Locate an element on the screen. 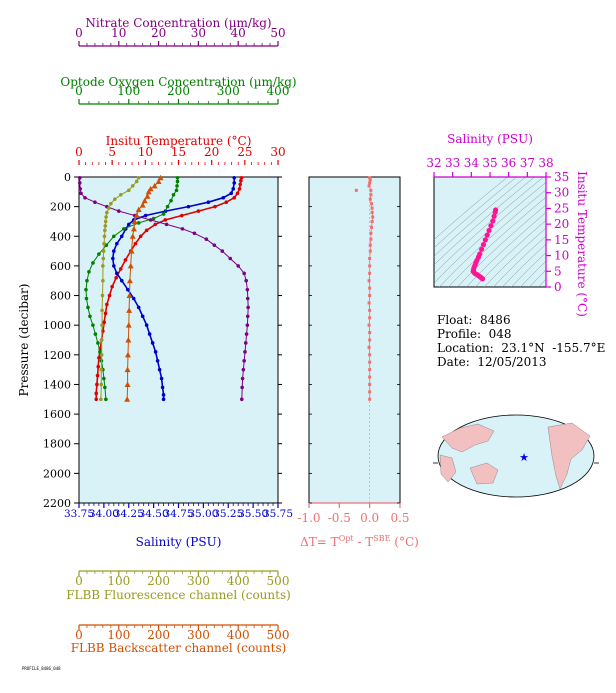 The image size is (616, 693). temperature-tick-label: 25 is located at coordinates (244, 152).